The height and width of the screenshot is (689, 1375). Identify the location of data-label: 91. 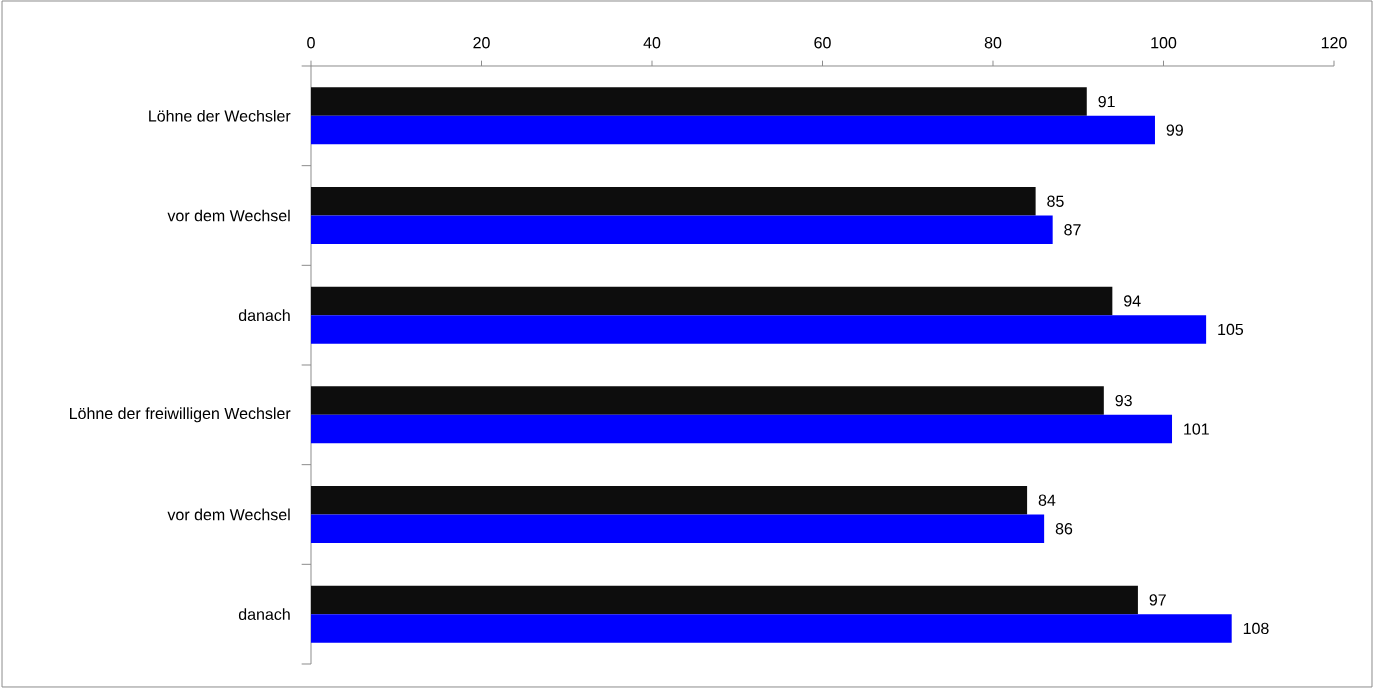
(1106, 101).